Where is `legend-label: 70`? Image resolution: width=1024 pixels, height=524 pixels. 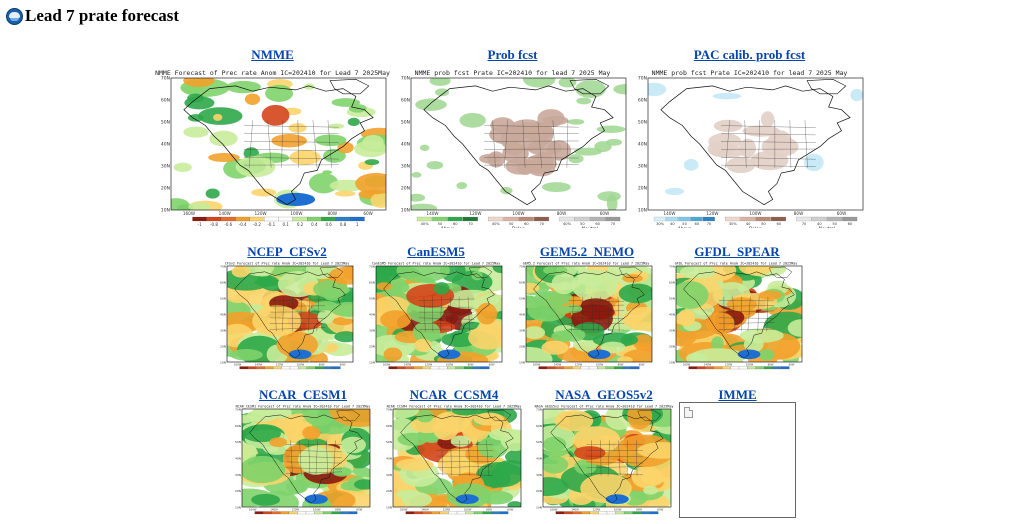
legend-label: 70 is located at coordinates (709, 224).